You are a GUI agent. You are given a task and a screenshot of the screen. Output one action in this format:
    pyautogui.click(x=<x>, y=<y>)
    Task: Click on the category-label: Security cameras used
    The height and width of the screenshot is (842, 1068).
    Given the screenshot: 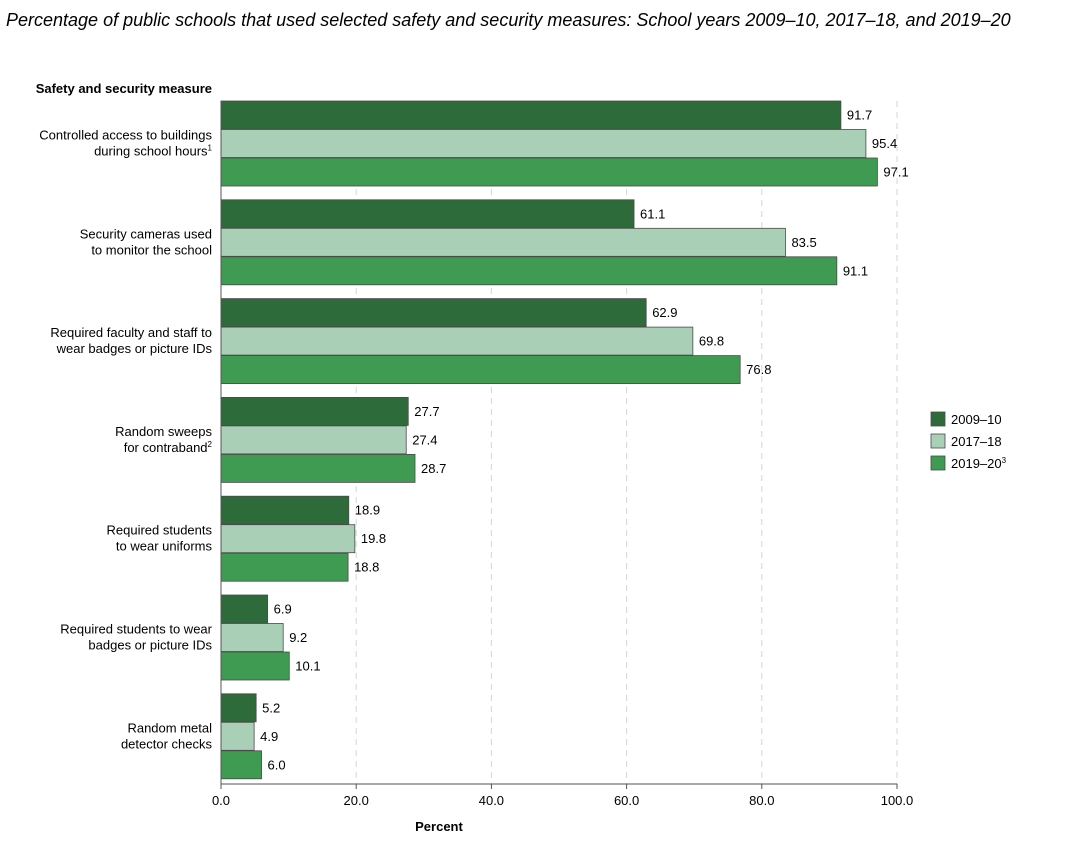 What is the action you would take?
    pyautogui.click(x=146, y=233)
    